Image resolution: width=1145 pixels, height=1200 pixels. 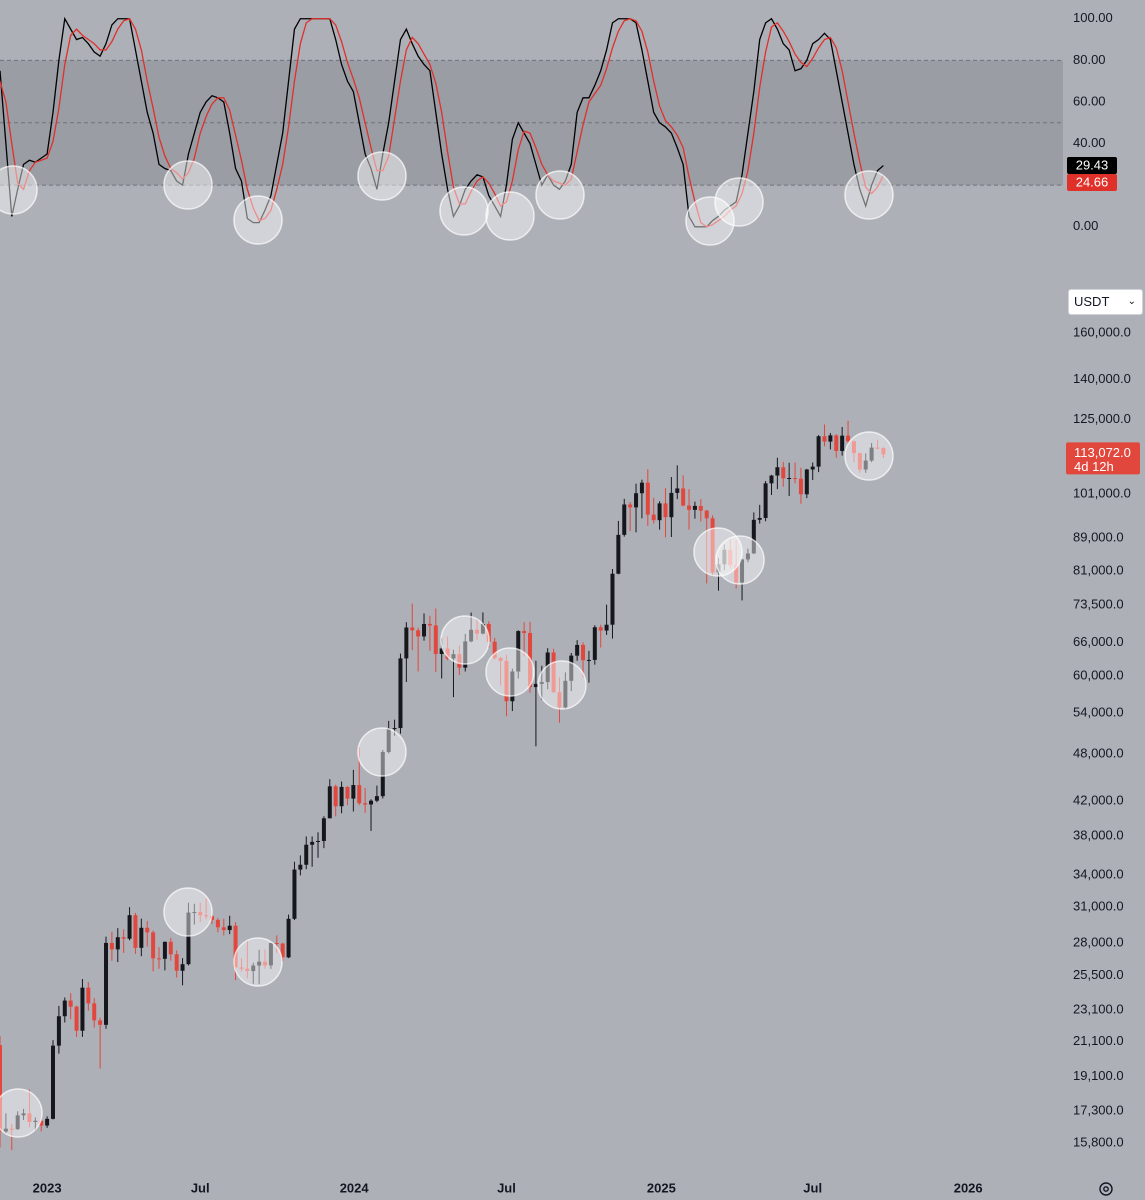 What do you see at coordinates (661, 1187) in the screenshot?
I see `x-tick-label: 2025` at bounding box center [661, 1187].